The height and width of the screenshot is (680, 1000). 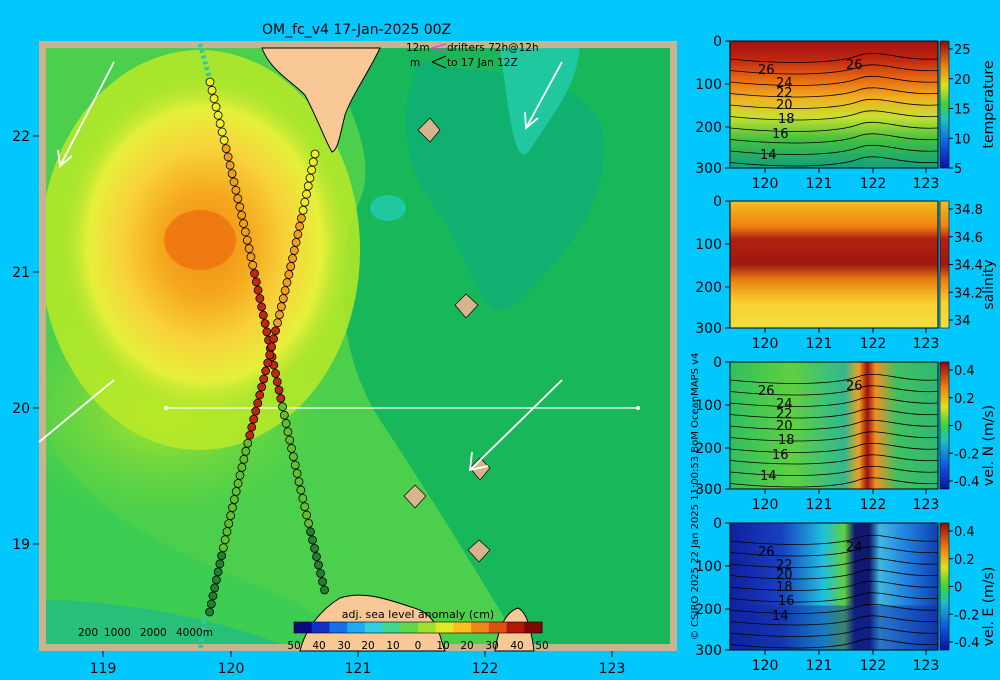 I want to click on colorbar-tick: -0.4, so click(x=966, y=643).